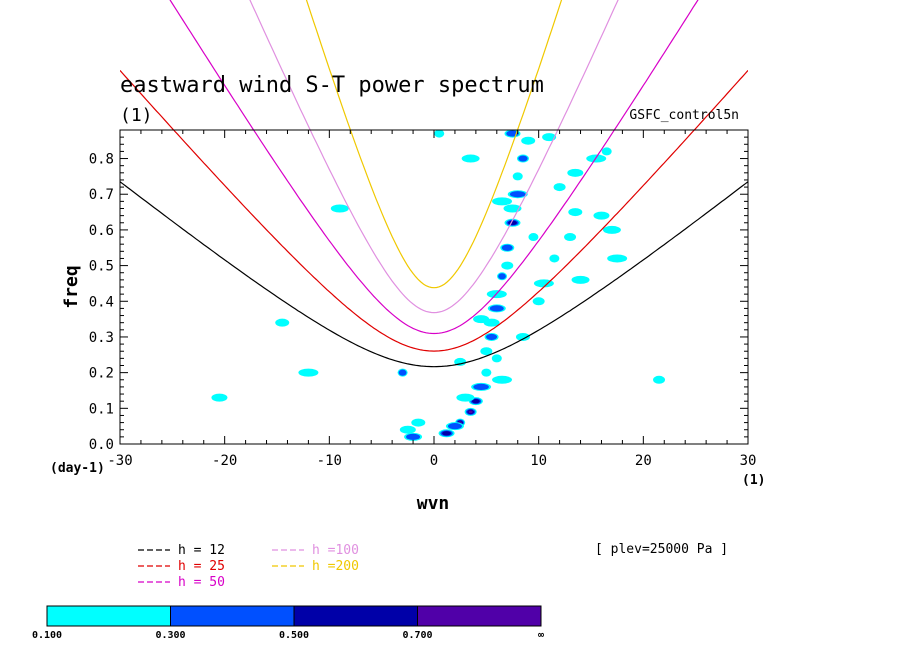 Image resolution: width=904 pixels, height=654 pixels. I want to click on chart-subtitle: (1), so click(136, 115).